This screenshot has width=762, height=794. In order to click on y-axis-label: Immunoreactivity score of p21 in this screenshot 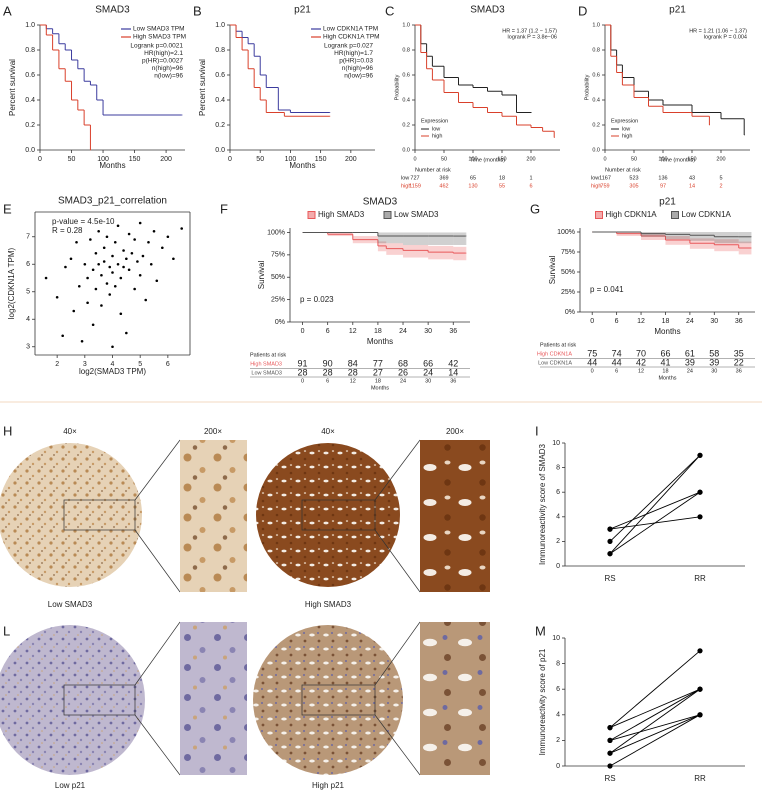, I will do `click(542, 701)`.